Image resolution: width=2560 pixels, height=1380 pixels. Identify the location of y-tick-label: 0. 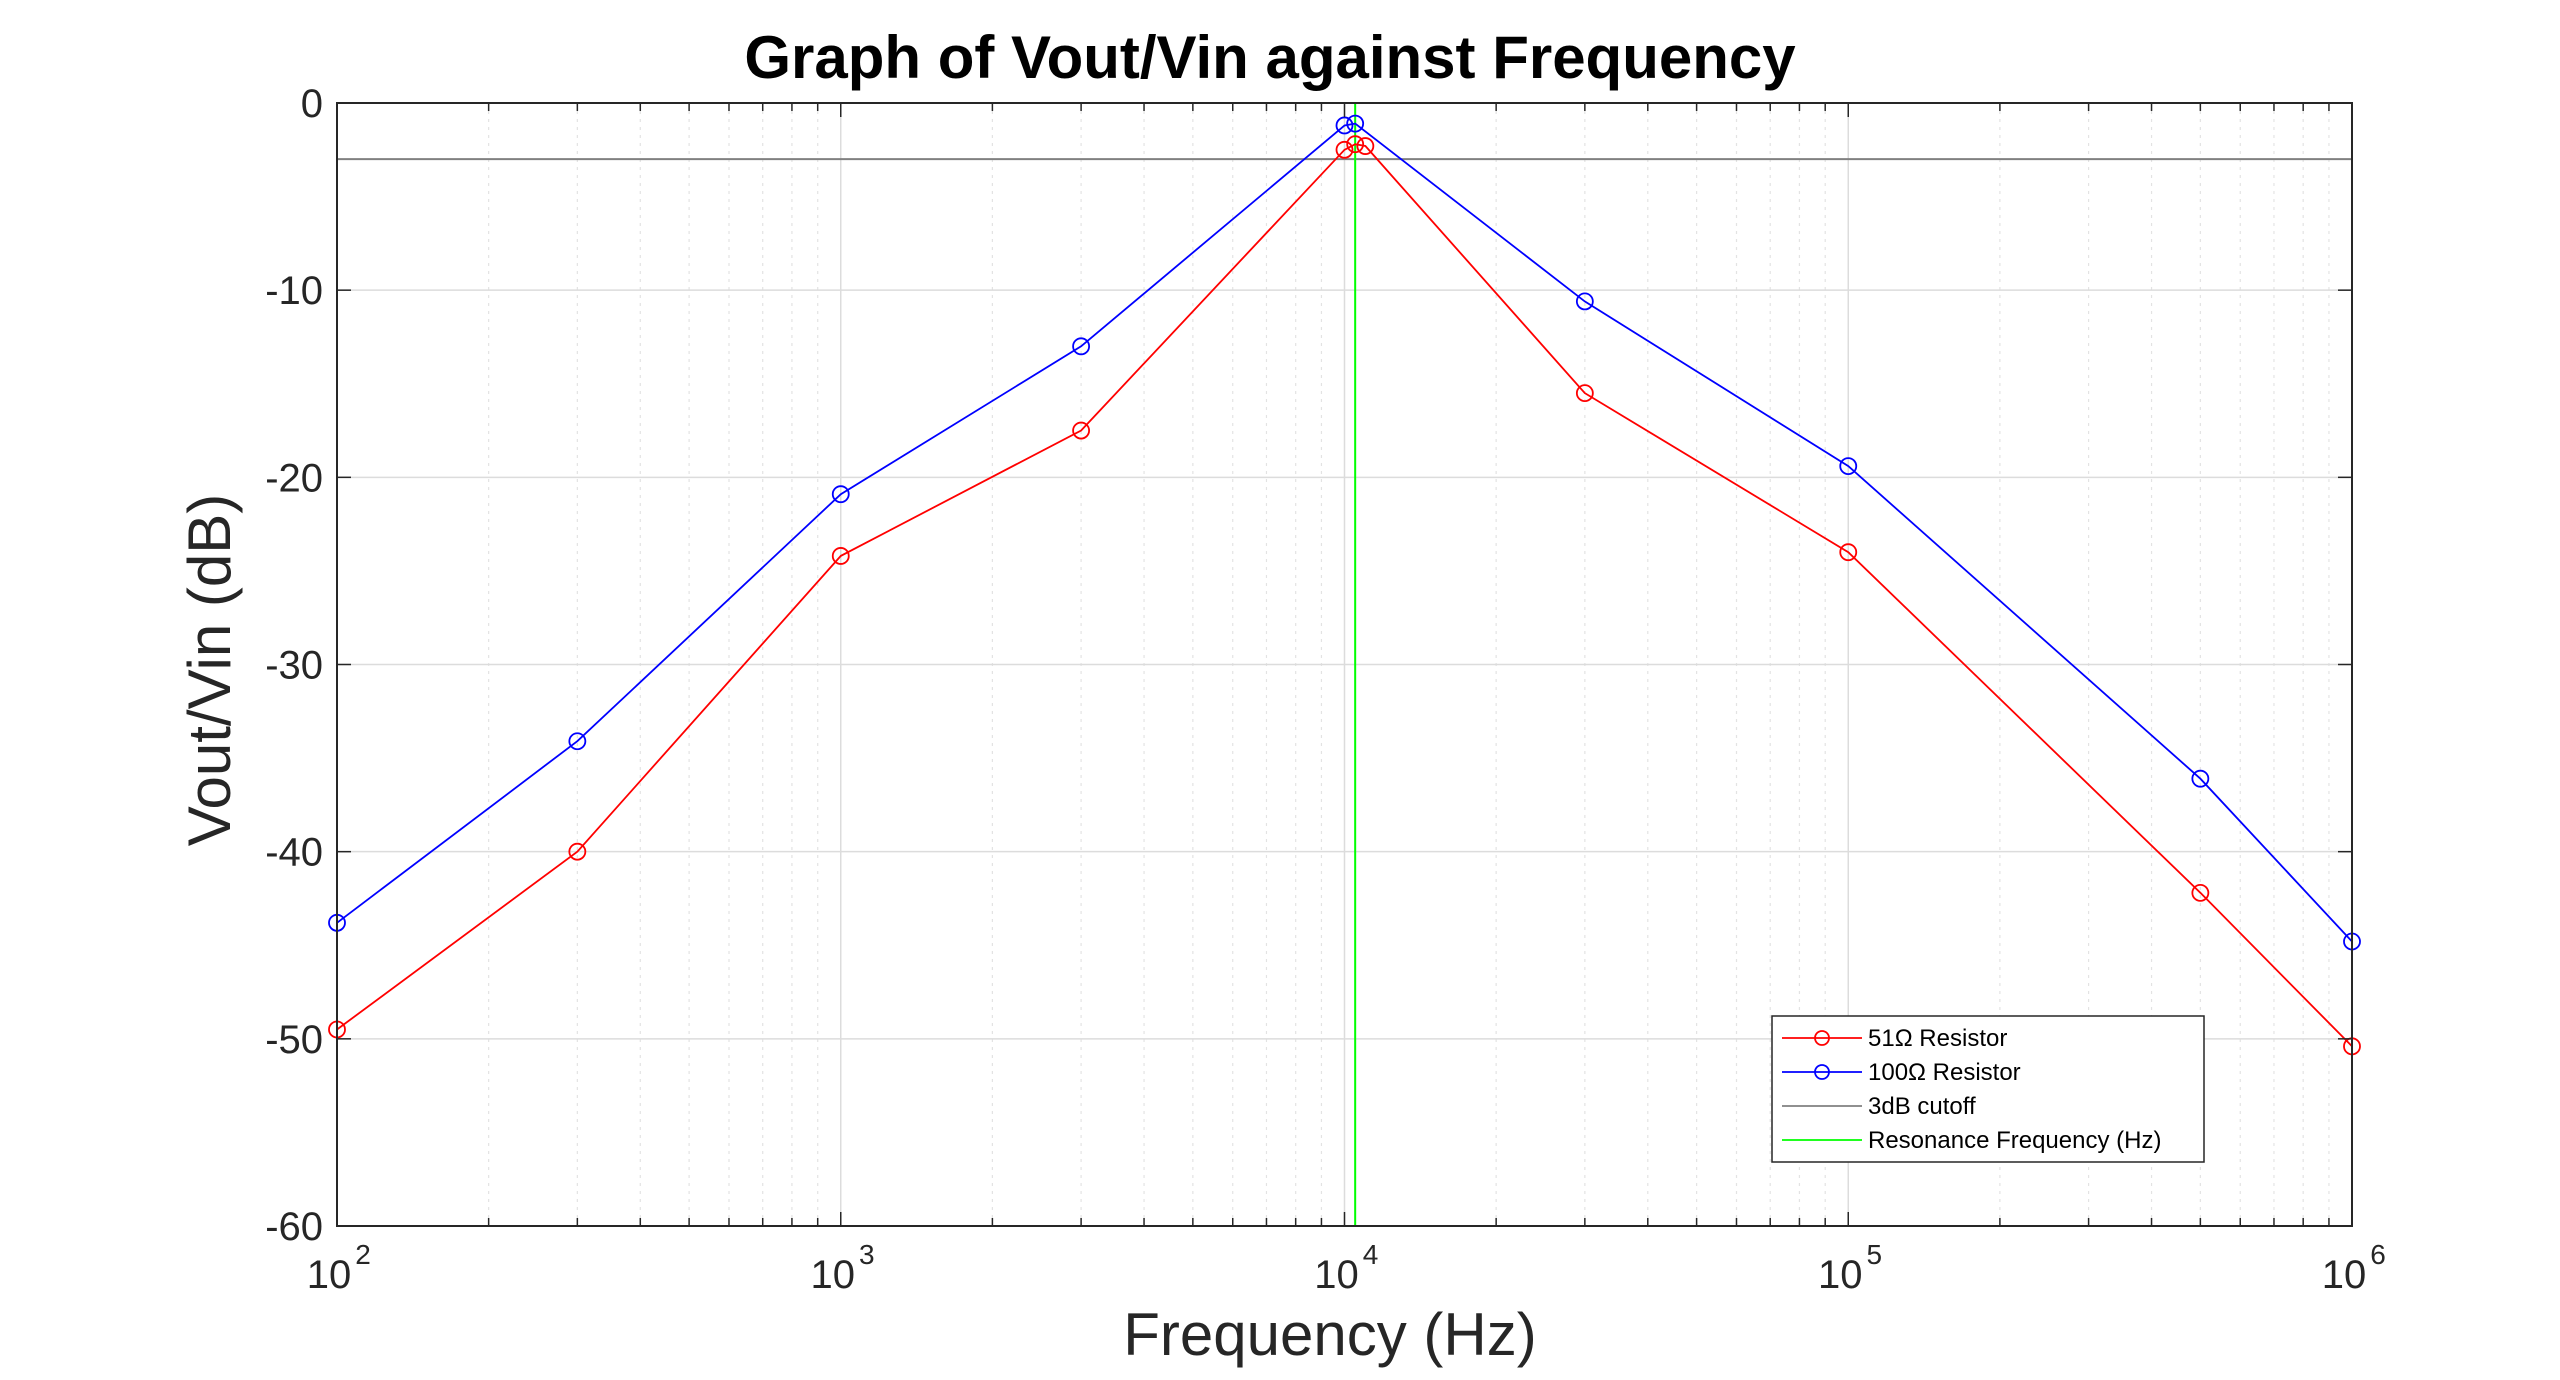
(312, 104).